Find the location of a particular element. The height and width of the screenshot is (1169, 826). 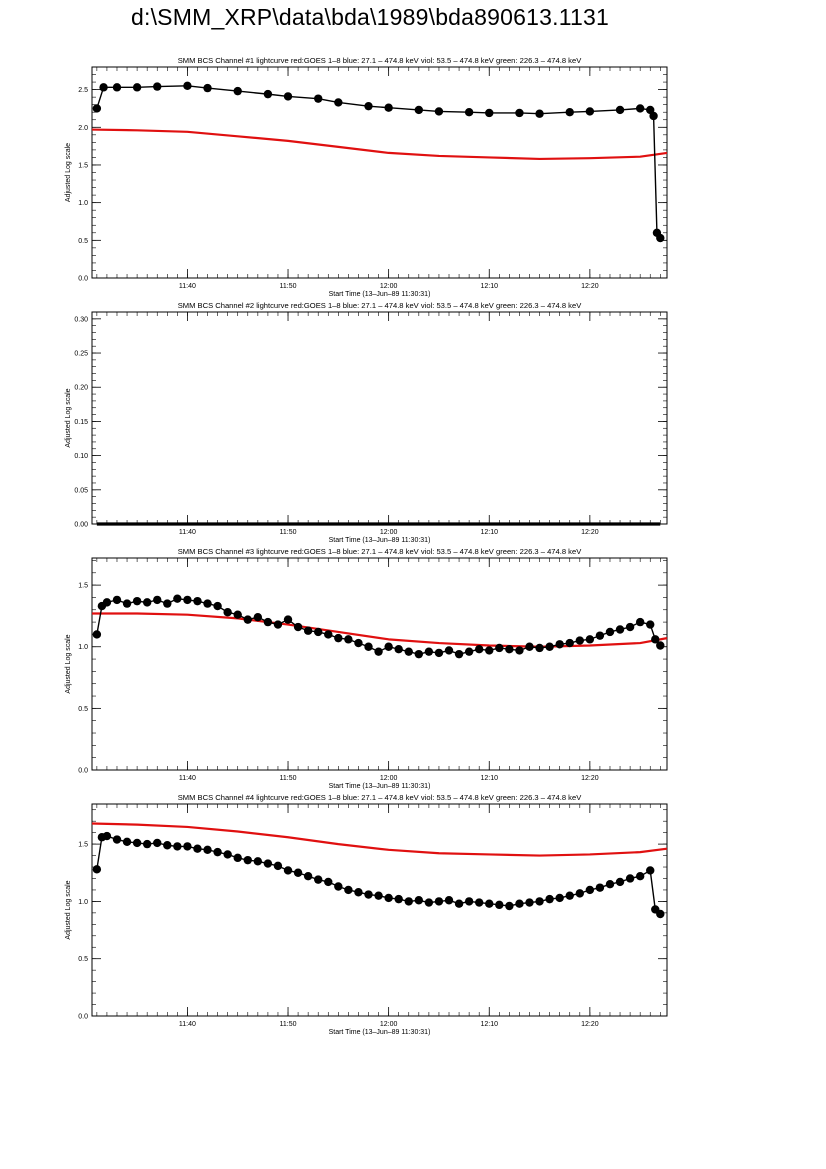

y-tick-label: 1.0 is located at coordinates (83, 902).